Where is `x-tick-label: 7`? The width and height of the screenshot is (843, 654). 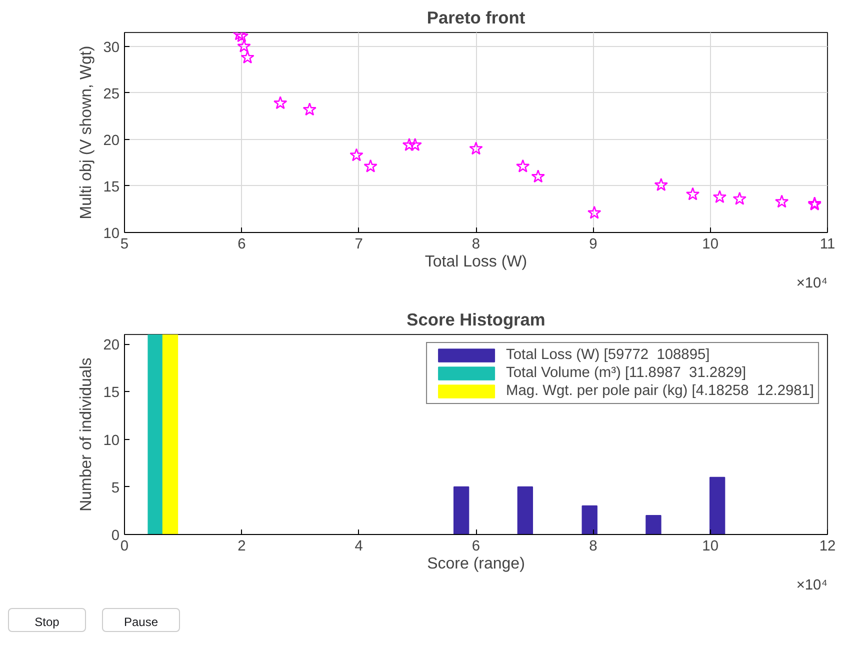 x-tick-label: 7 is located at coordinates (358, 244).